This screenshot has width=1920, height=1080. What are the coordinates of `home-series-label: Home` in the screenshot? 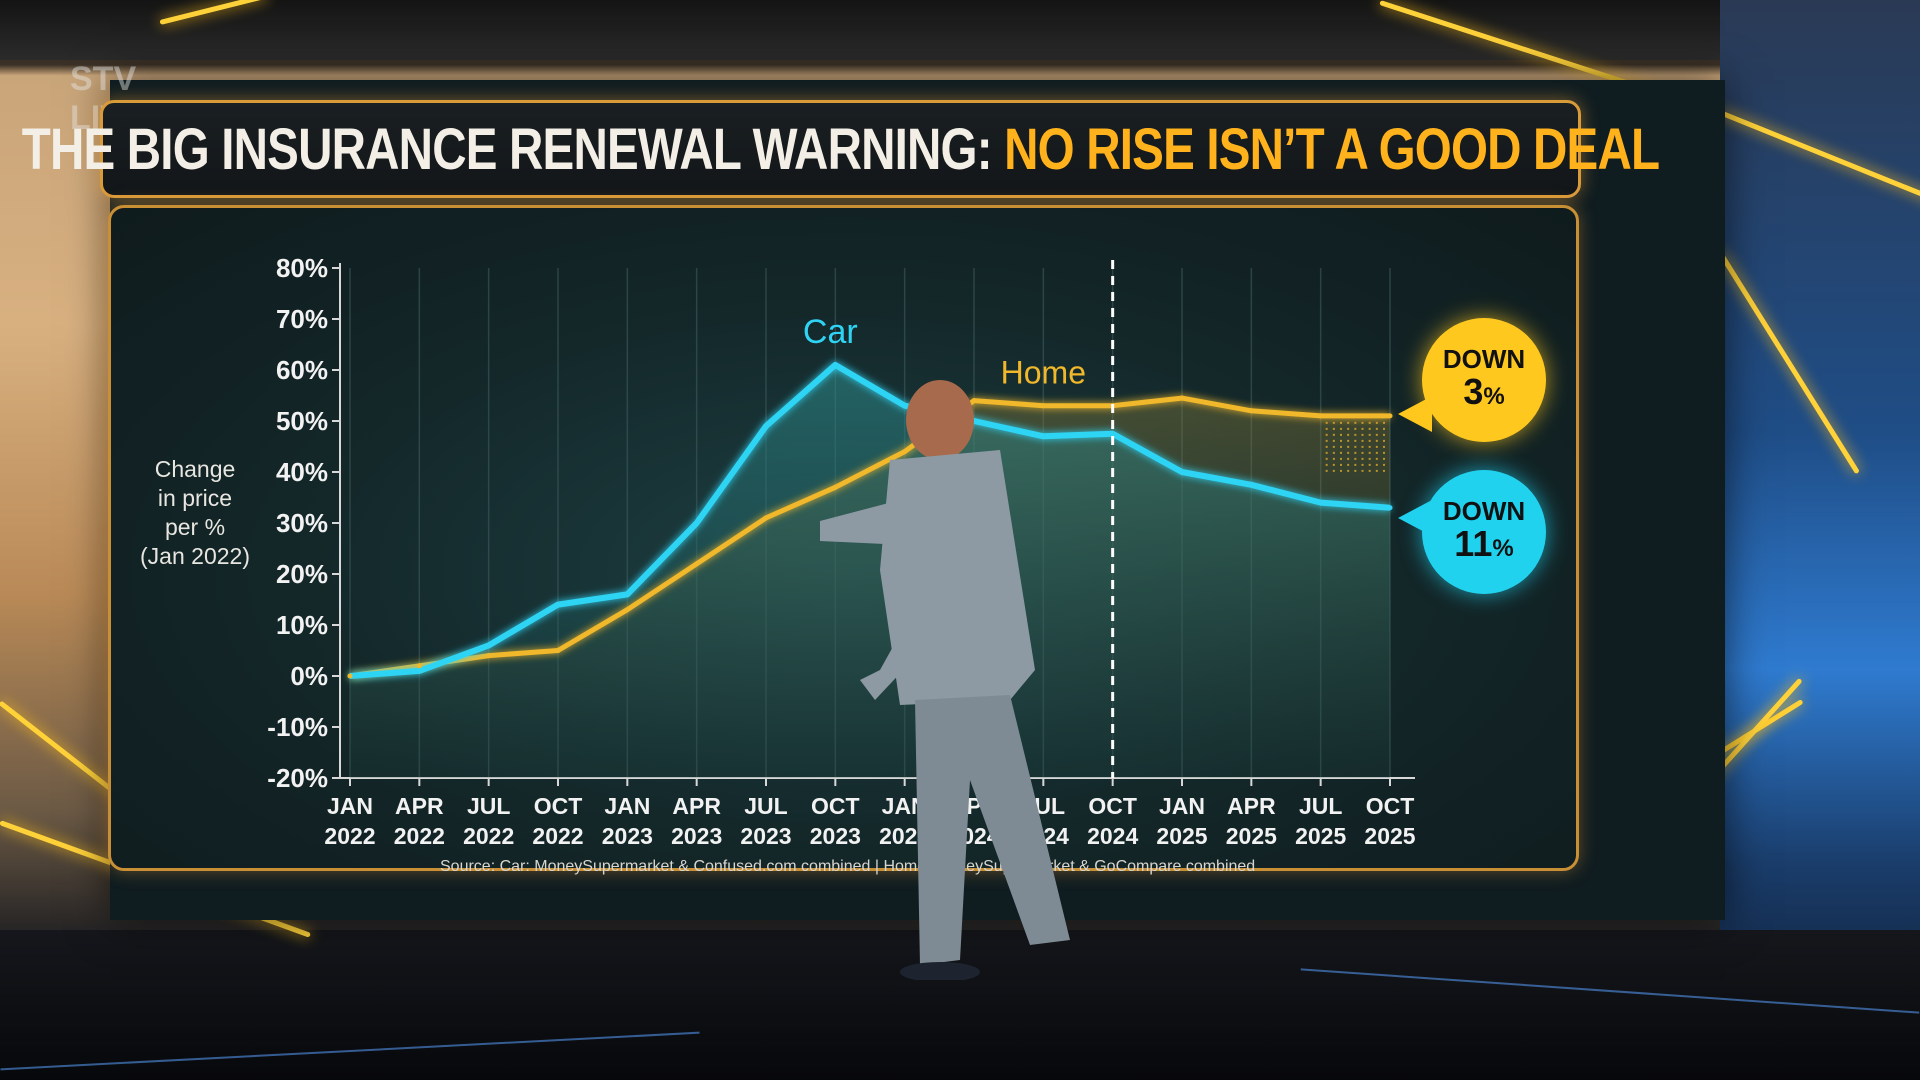 It's located at (1043, 373).